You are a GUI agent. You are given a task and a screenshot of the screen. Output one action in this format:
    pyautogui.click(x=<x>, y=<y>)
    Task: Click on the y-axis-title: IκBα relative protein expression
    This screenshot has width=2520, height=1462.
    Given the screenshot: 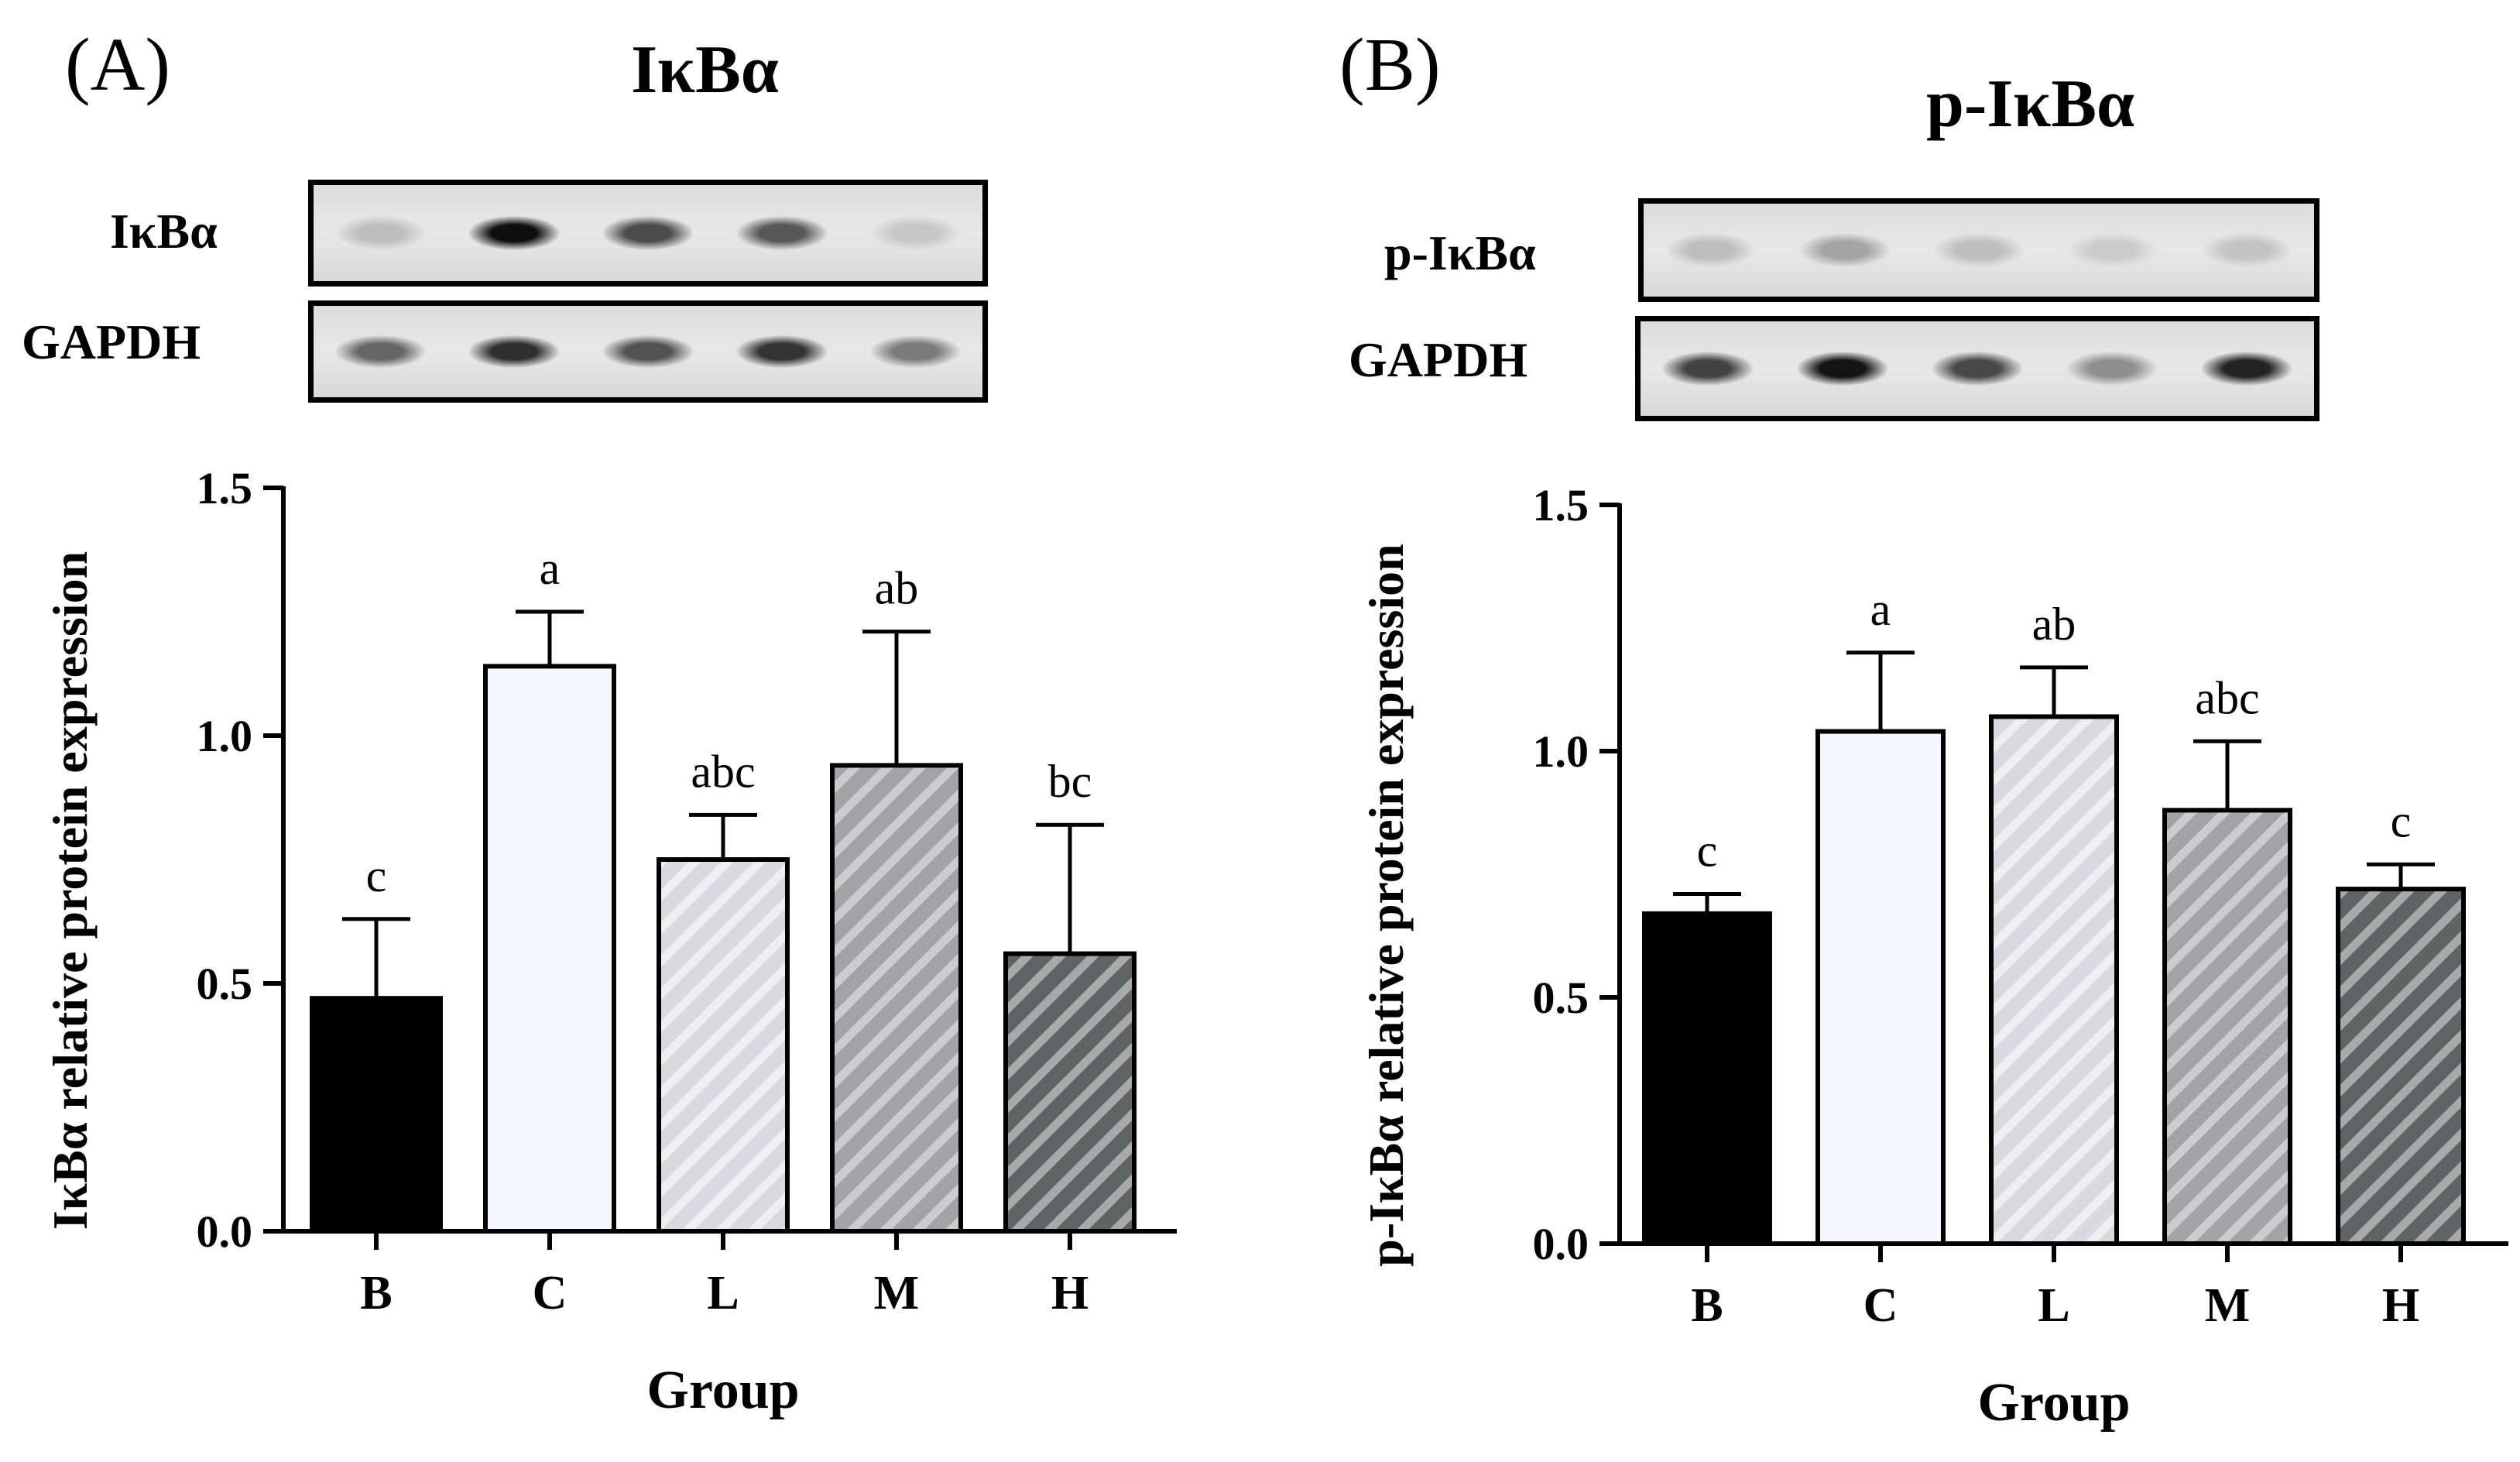 What is the action you would take?
    pyautogui.click(x=70, y=890)
    